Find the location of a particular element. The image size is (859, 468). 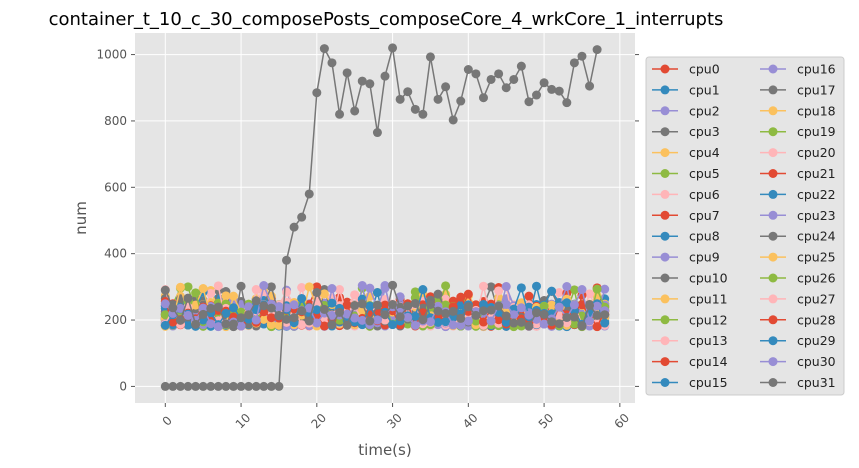

legend-entry: cpu11 is located at coordinates (690, 298).